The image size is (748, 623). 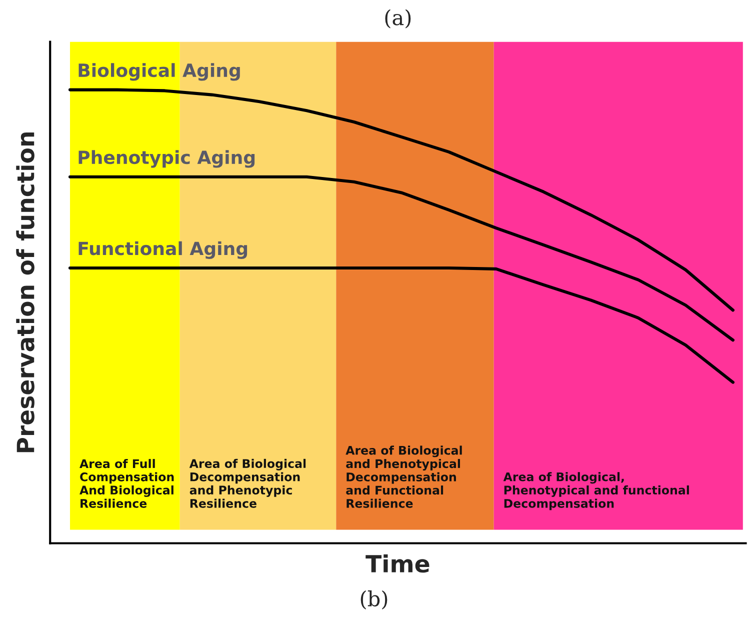 I want to click on annotation: Area of Full Compensation And Biological Resilience, so click(x=127, y=483).